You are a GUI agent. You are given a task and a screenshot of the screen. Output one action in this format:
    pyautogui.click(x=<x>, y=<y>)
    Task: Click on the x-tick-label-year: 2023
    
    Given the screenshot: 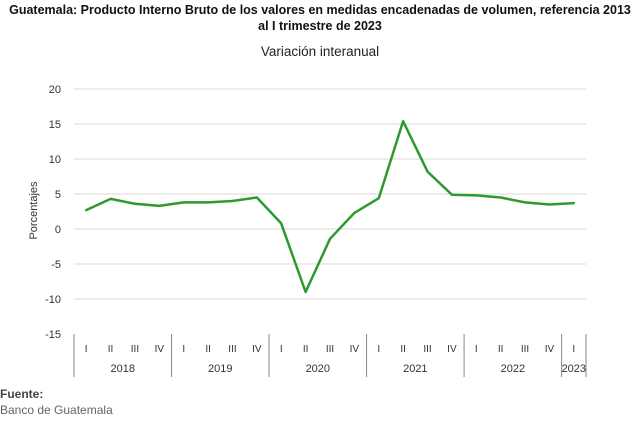 What is the action you would take?
    pyautogui.click(x=574, y=369)
    